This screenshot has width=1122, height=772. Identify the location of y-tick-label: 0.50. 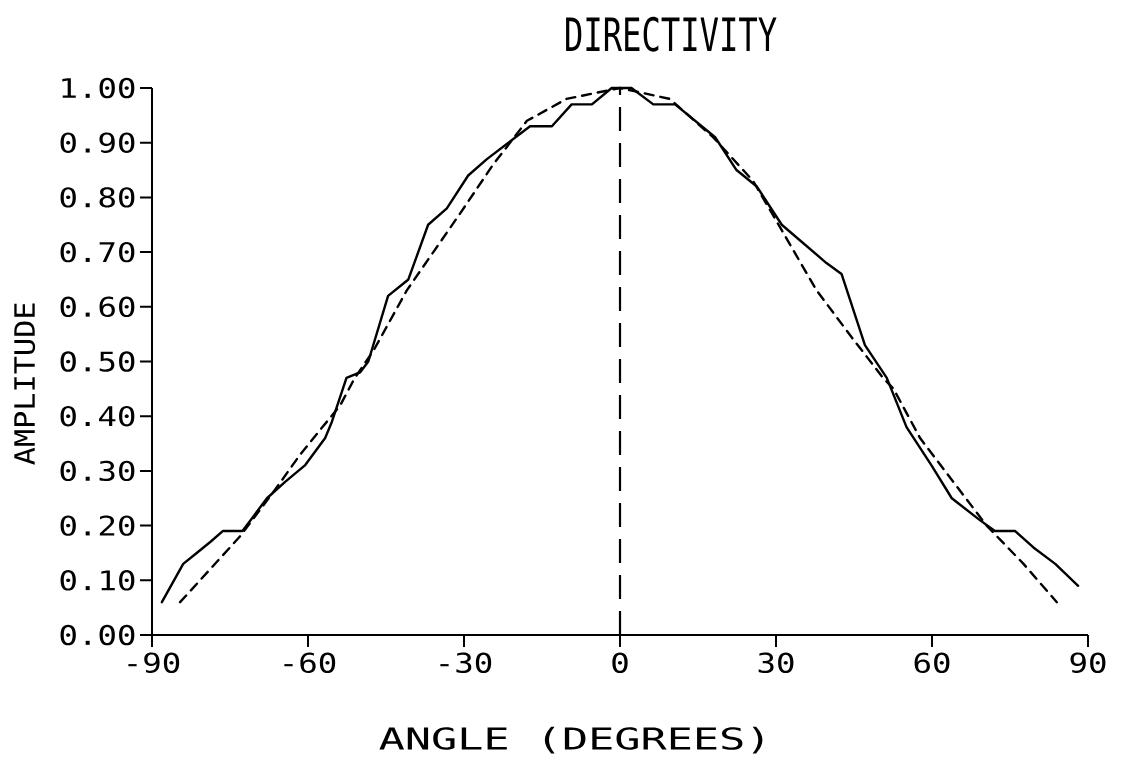
(97, 361).